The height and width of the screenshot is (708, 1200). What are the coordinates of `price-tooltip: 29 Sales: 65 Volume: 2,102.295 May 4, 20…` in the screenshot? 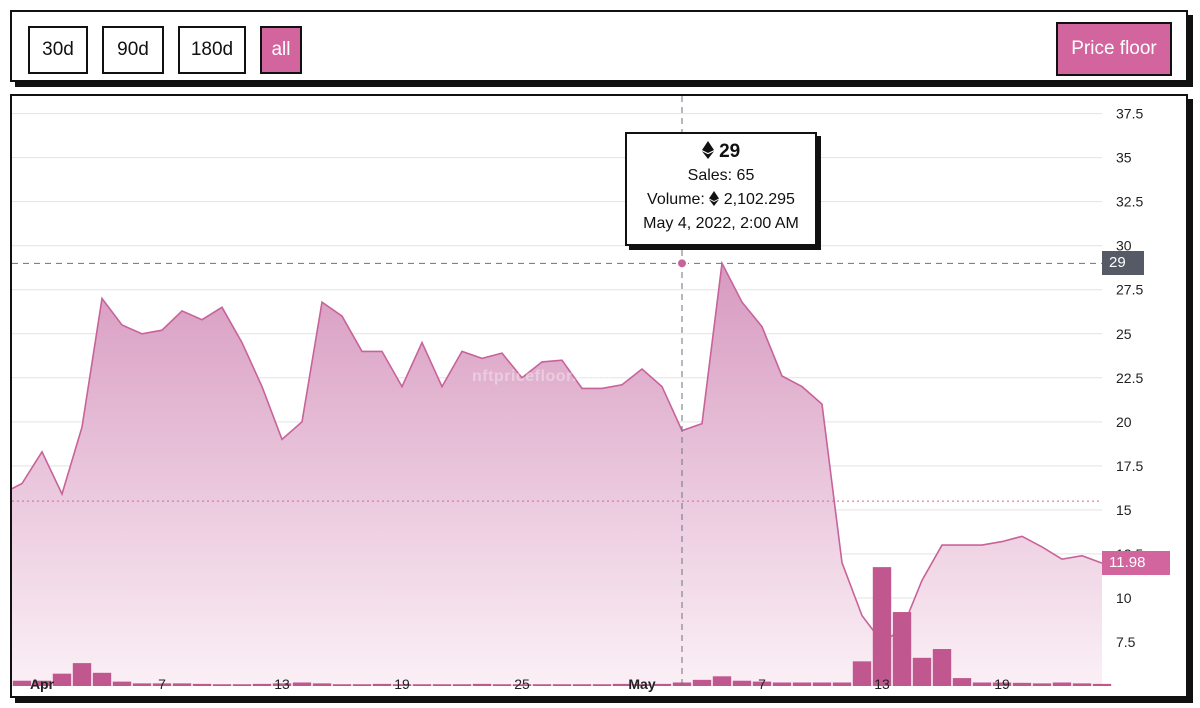 It's located at (721, 189).